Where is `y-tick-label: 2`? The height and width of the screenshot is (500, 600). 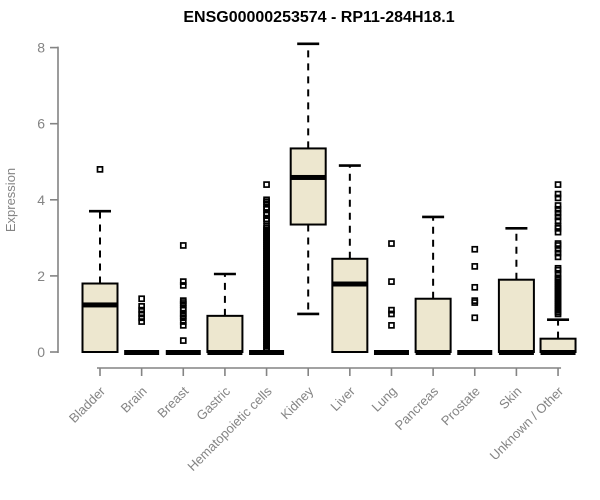
y-tick-label: 2 is located at coordinates (41, 276).